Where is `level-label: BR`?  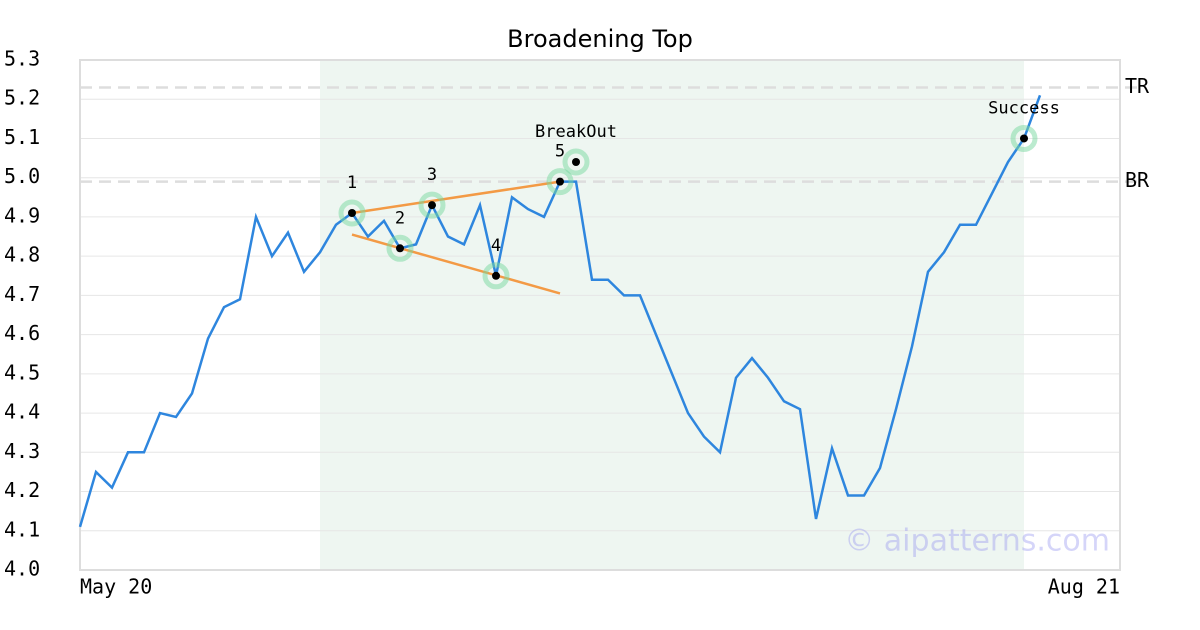 level-label: BR is located at coordinates (1137, 180).